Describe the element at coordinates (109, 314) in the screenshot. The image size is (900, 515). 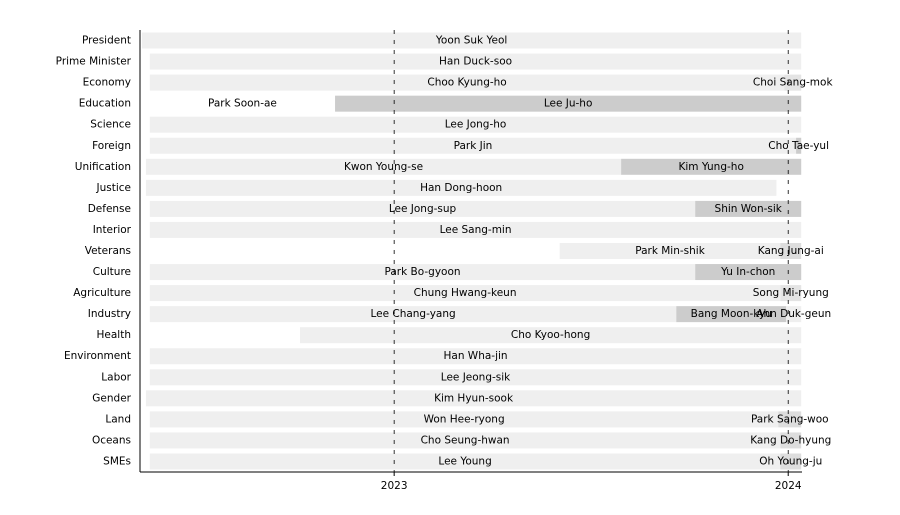
I see `row-label: Industry` at that location.